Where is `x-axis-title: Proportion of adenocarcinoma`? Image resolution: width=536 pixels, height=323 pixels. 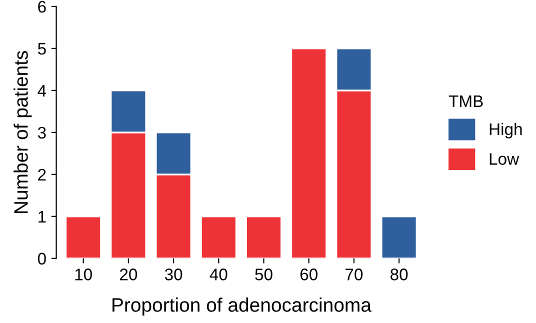
x-axis-title: Proportion of adenocarcinoma is located at coordinates (242, 307).